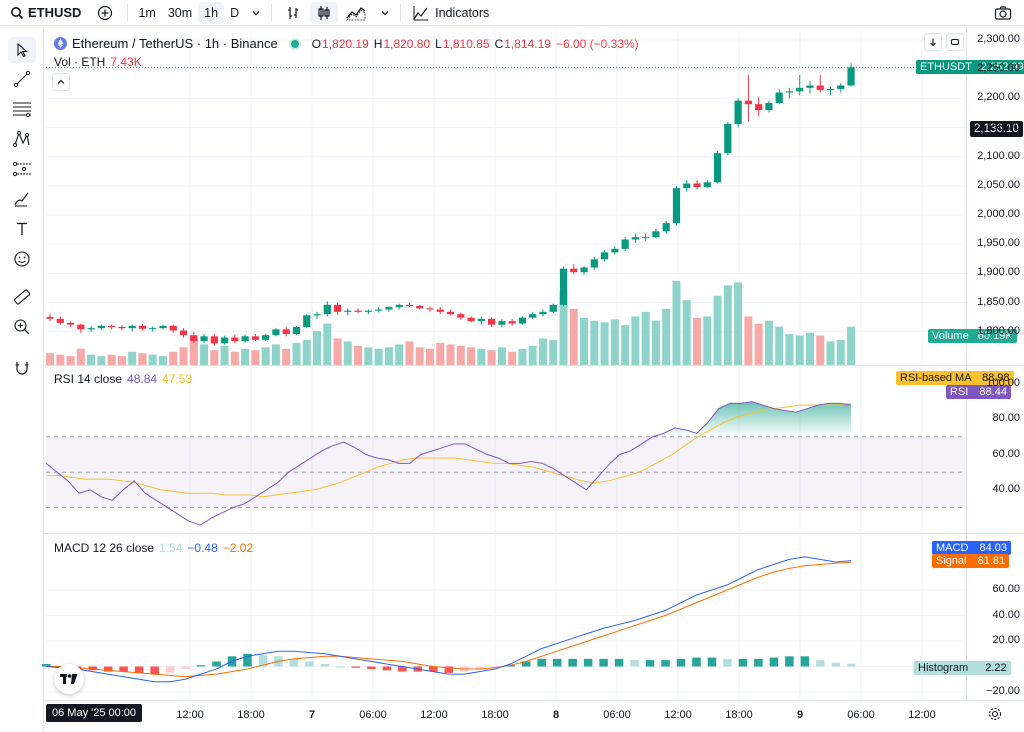 Image resolution: width=1024 pixels, height=732 pixels. I want to click on rsi-ma-badge: RSI-based MA 88.98, so click(955, 378).